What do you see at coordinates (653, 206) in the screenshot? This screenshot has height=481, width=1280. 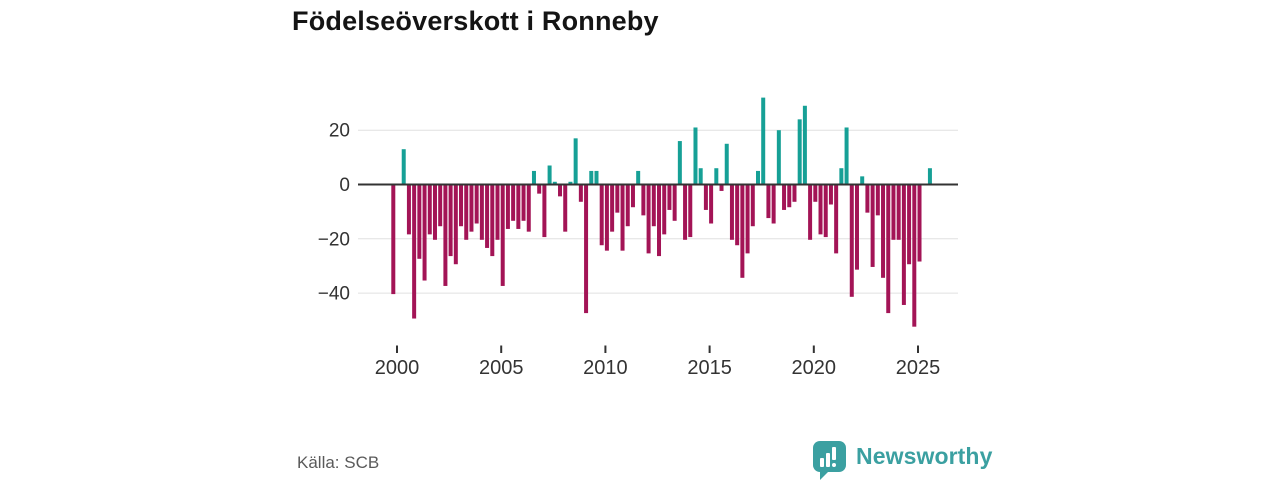 I see `bar-2012-Q2` at bounding box center [653, 206].